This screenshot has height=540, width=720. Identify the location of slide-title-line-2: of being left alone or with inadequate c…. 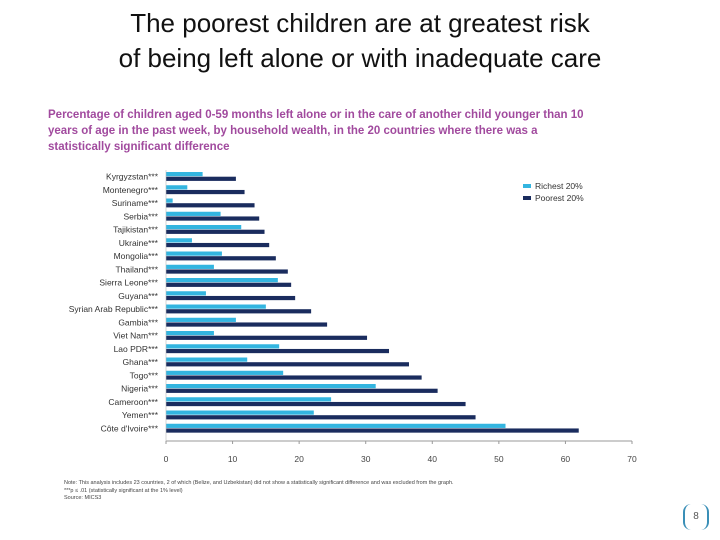
(360, 58).